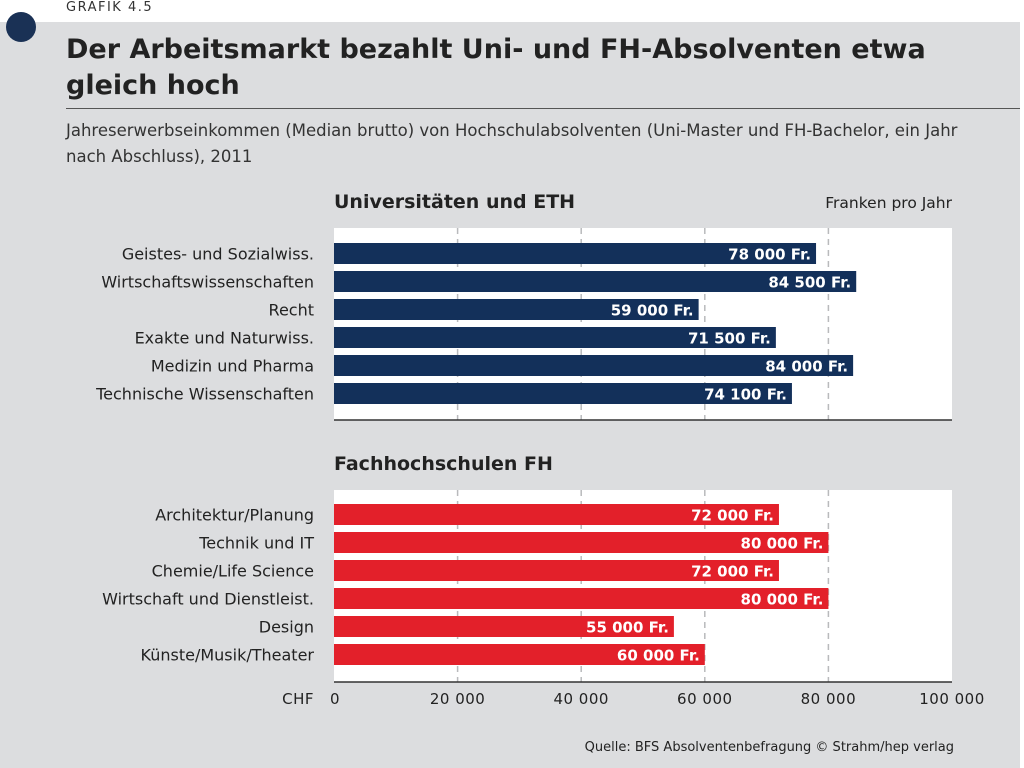 This screenshot has height=768, width=1024. Describe the element at coordinates (888, 203) in the screenshot. I see `unit-label: Franken pro Jahr` at that location.